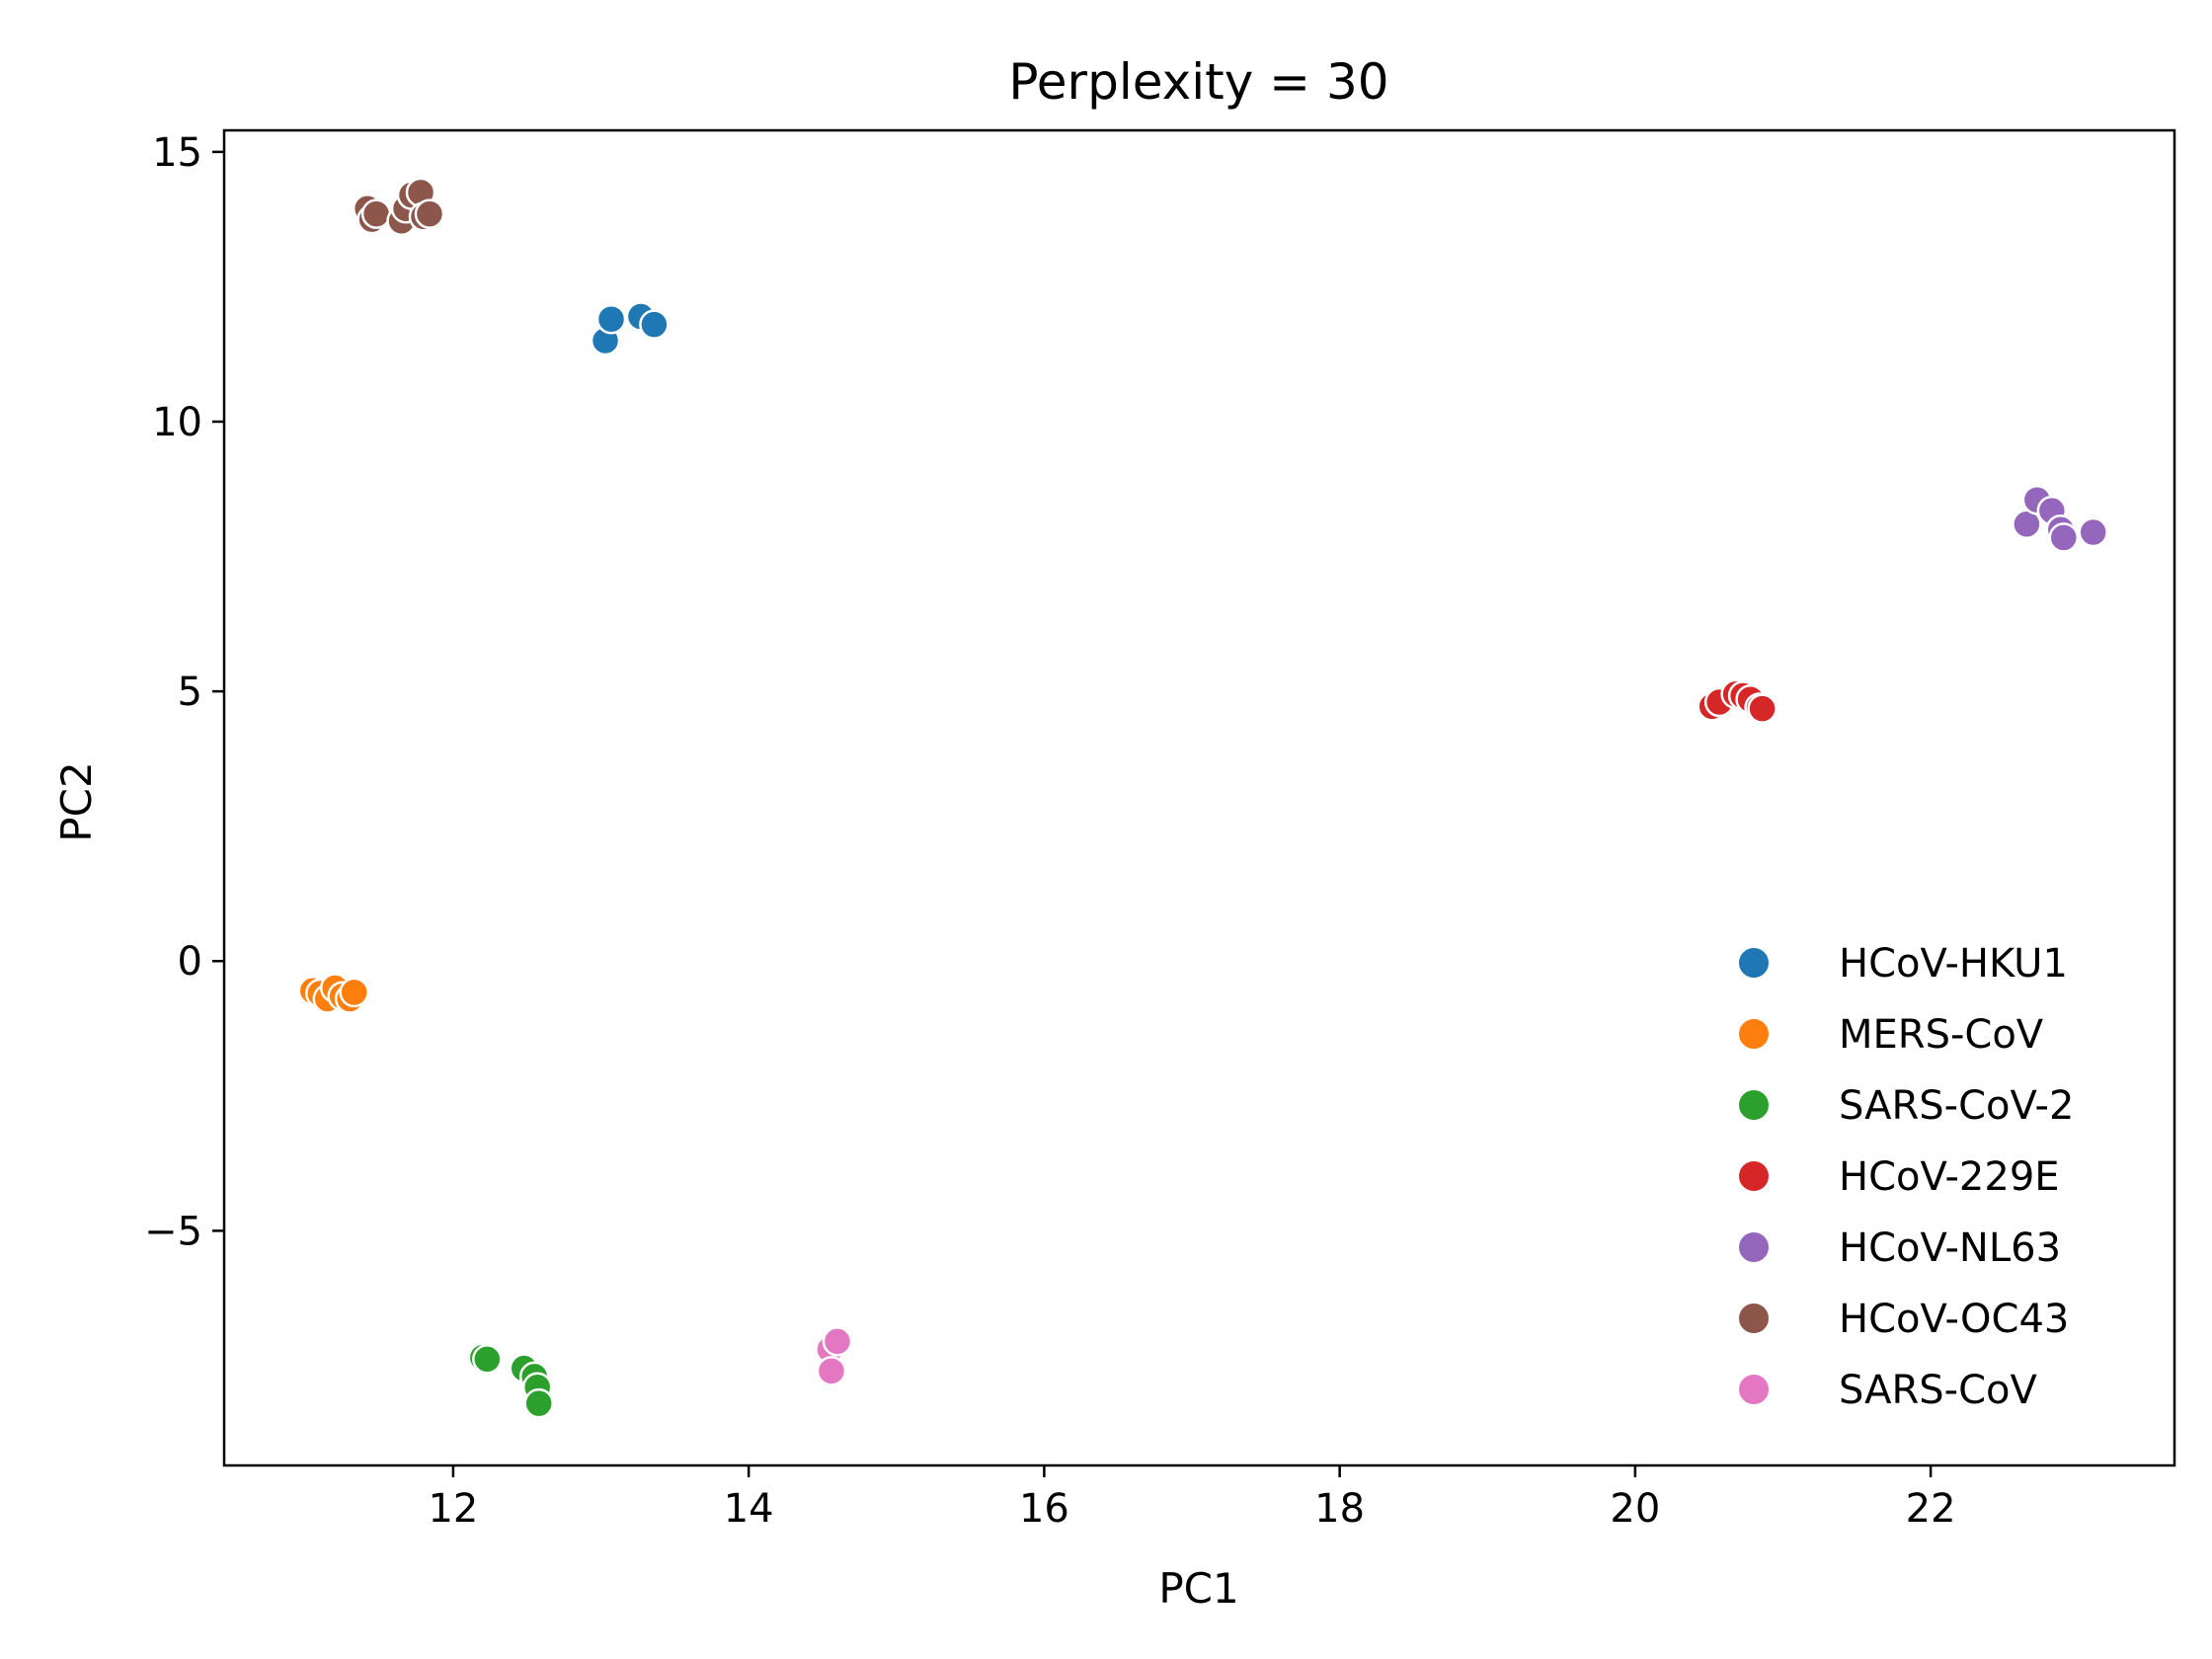  What do you see at coordinates (177, 423) in the screenshot?
I see `y-tick-label-1: 10` at bounding box center [177, 423].